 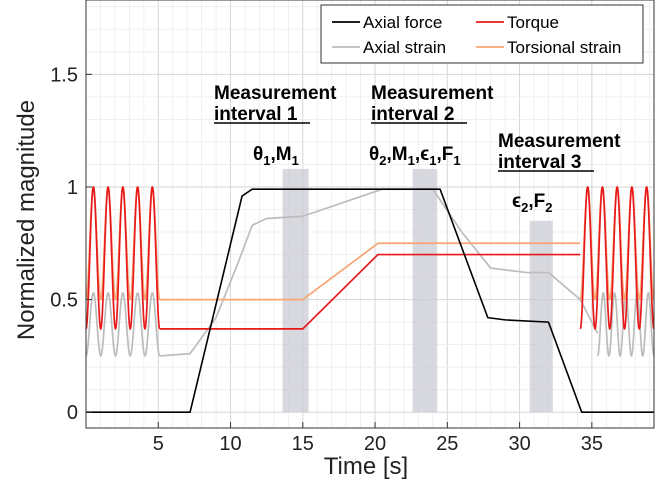 I want to click on x-tick-label: 30, so click(x=519, y=444).